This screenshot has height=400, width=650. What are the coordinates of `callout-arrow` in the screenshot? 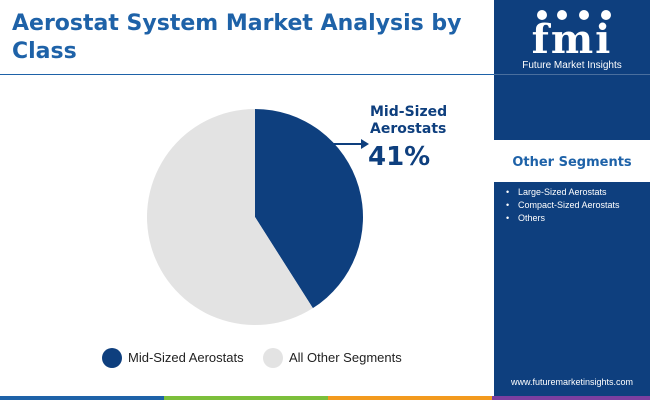 It's located at (348, 144).